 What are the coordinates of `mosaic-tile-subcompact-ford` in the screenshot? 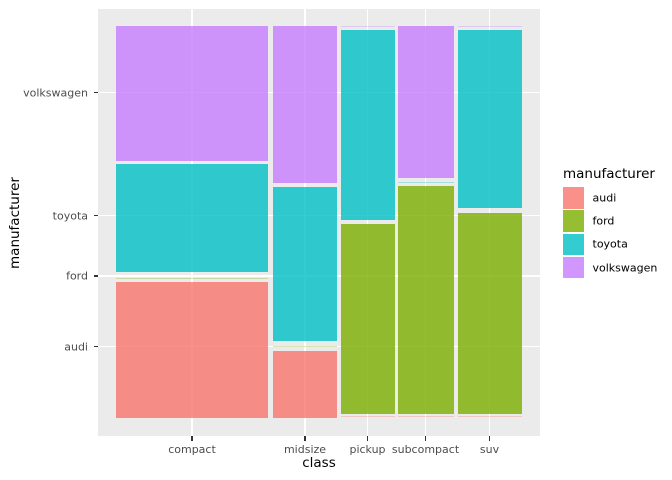 It's located at (426, 300).